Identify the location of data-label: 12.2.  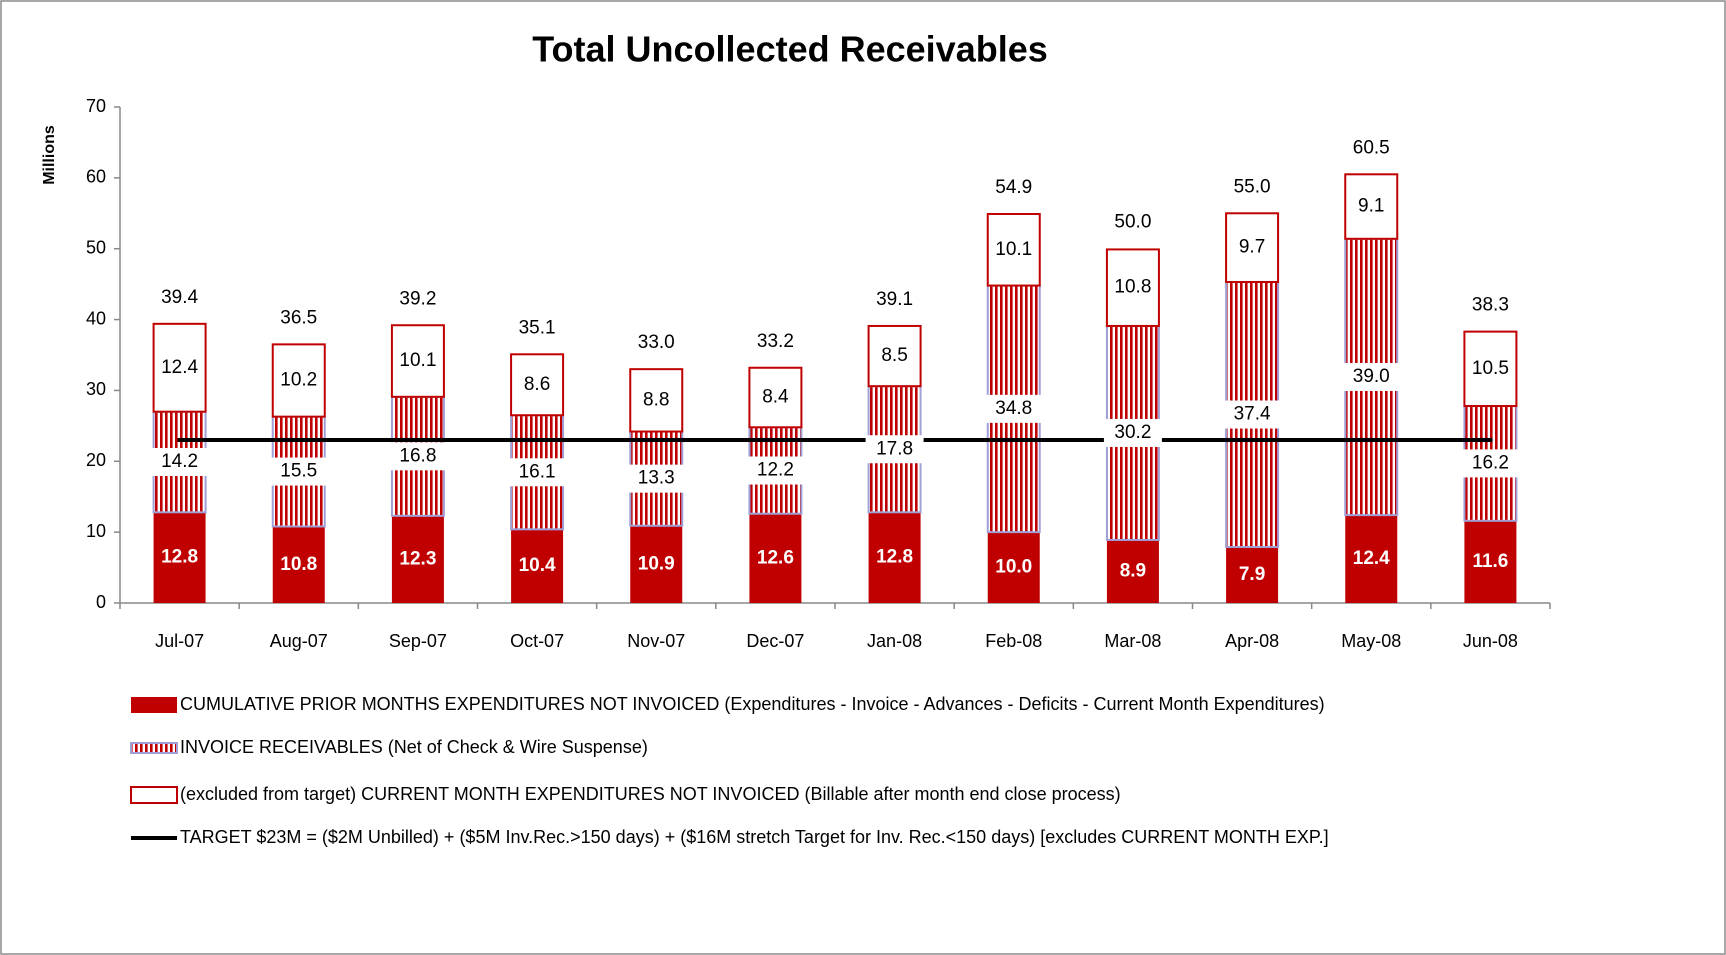
(775, 470).